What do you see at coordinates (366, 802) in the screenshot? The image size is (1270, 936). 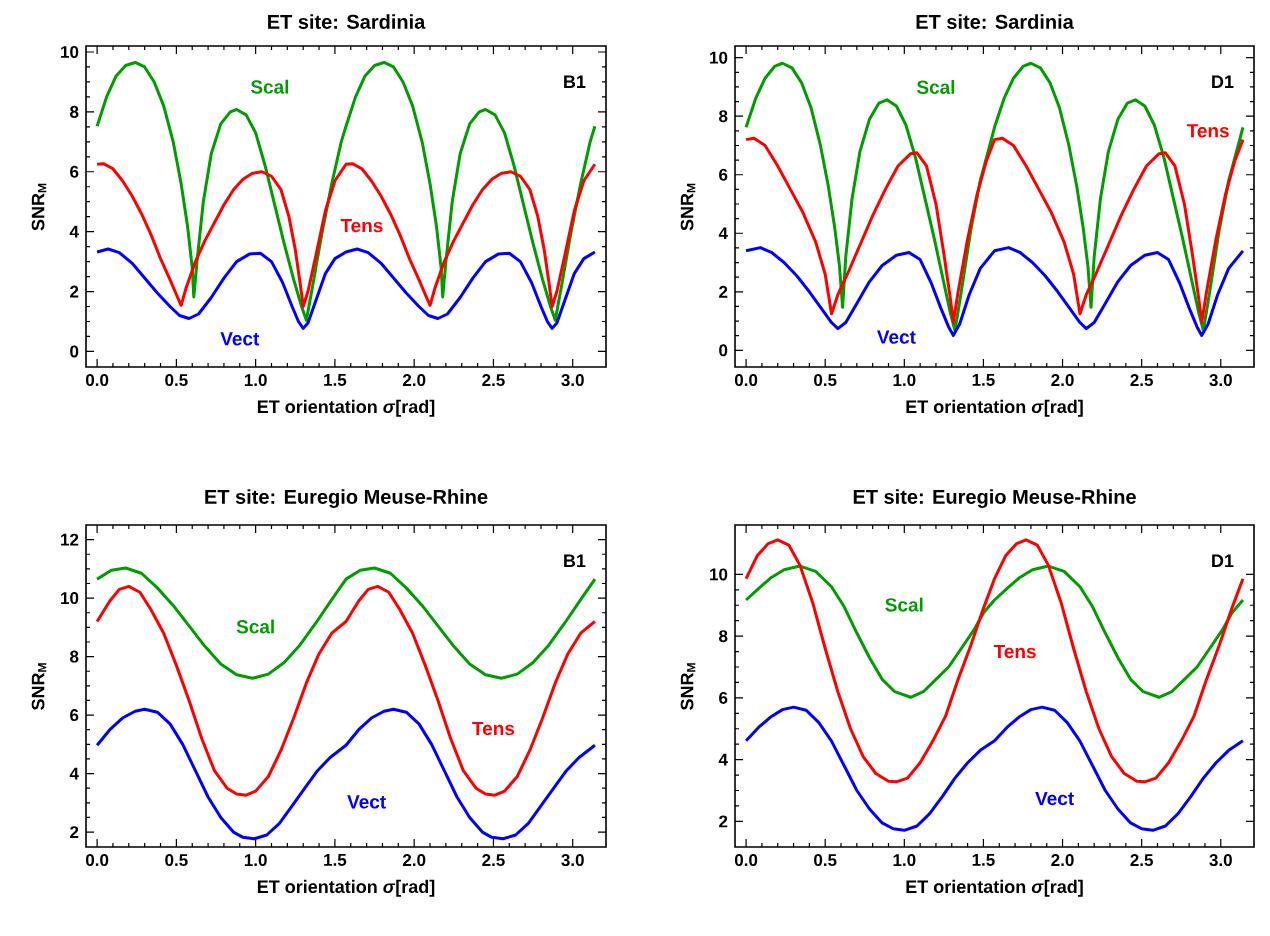 I see `text: Vect` at bounding box center [366, 802].